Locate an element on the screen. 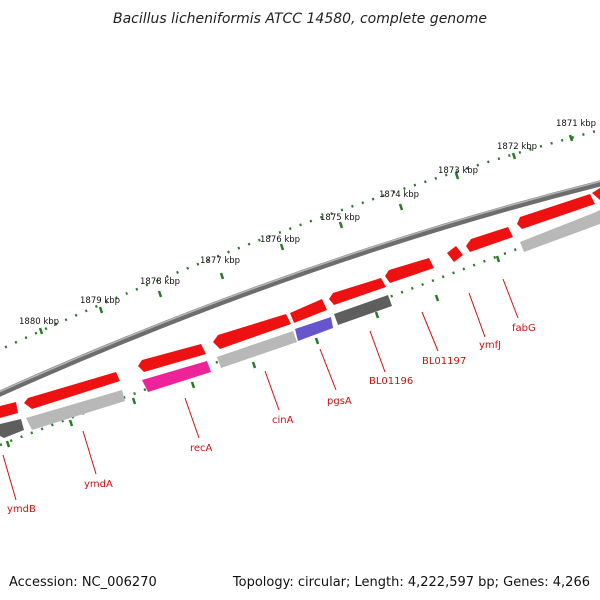  gene-label-ymdB: ymdB is located at coordinates (21, 509).